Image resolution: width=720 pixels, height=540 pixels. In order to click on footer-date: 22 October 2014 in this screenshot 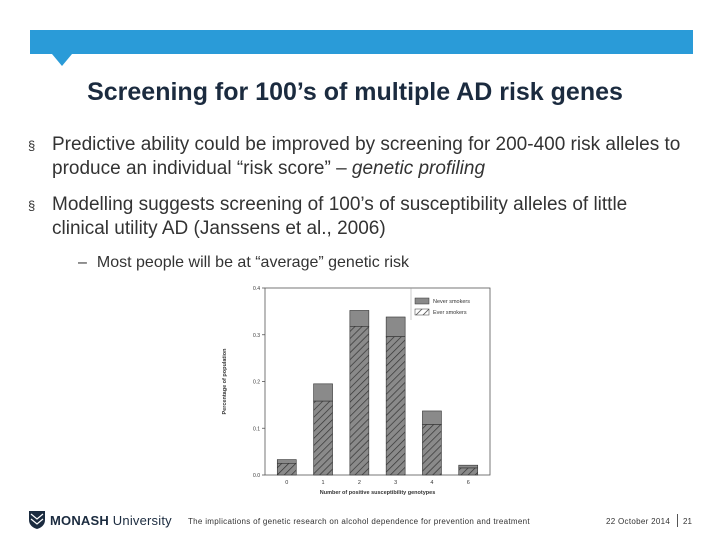, I will do `click(638, 521)`.